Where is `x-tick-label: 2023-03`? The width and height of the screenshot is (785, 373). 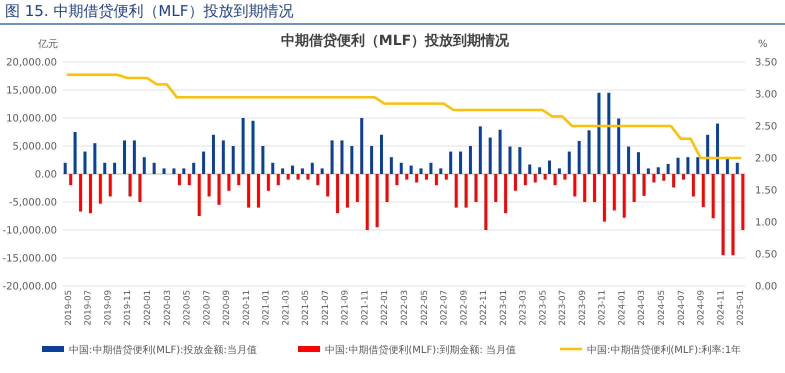
x-tick-label: 2023-03 is located at coordinates (523, 308).